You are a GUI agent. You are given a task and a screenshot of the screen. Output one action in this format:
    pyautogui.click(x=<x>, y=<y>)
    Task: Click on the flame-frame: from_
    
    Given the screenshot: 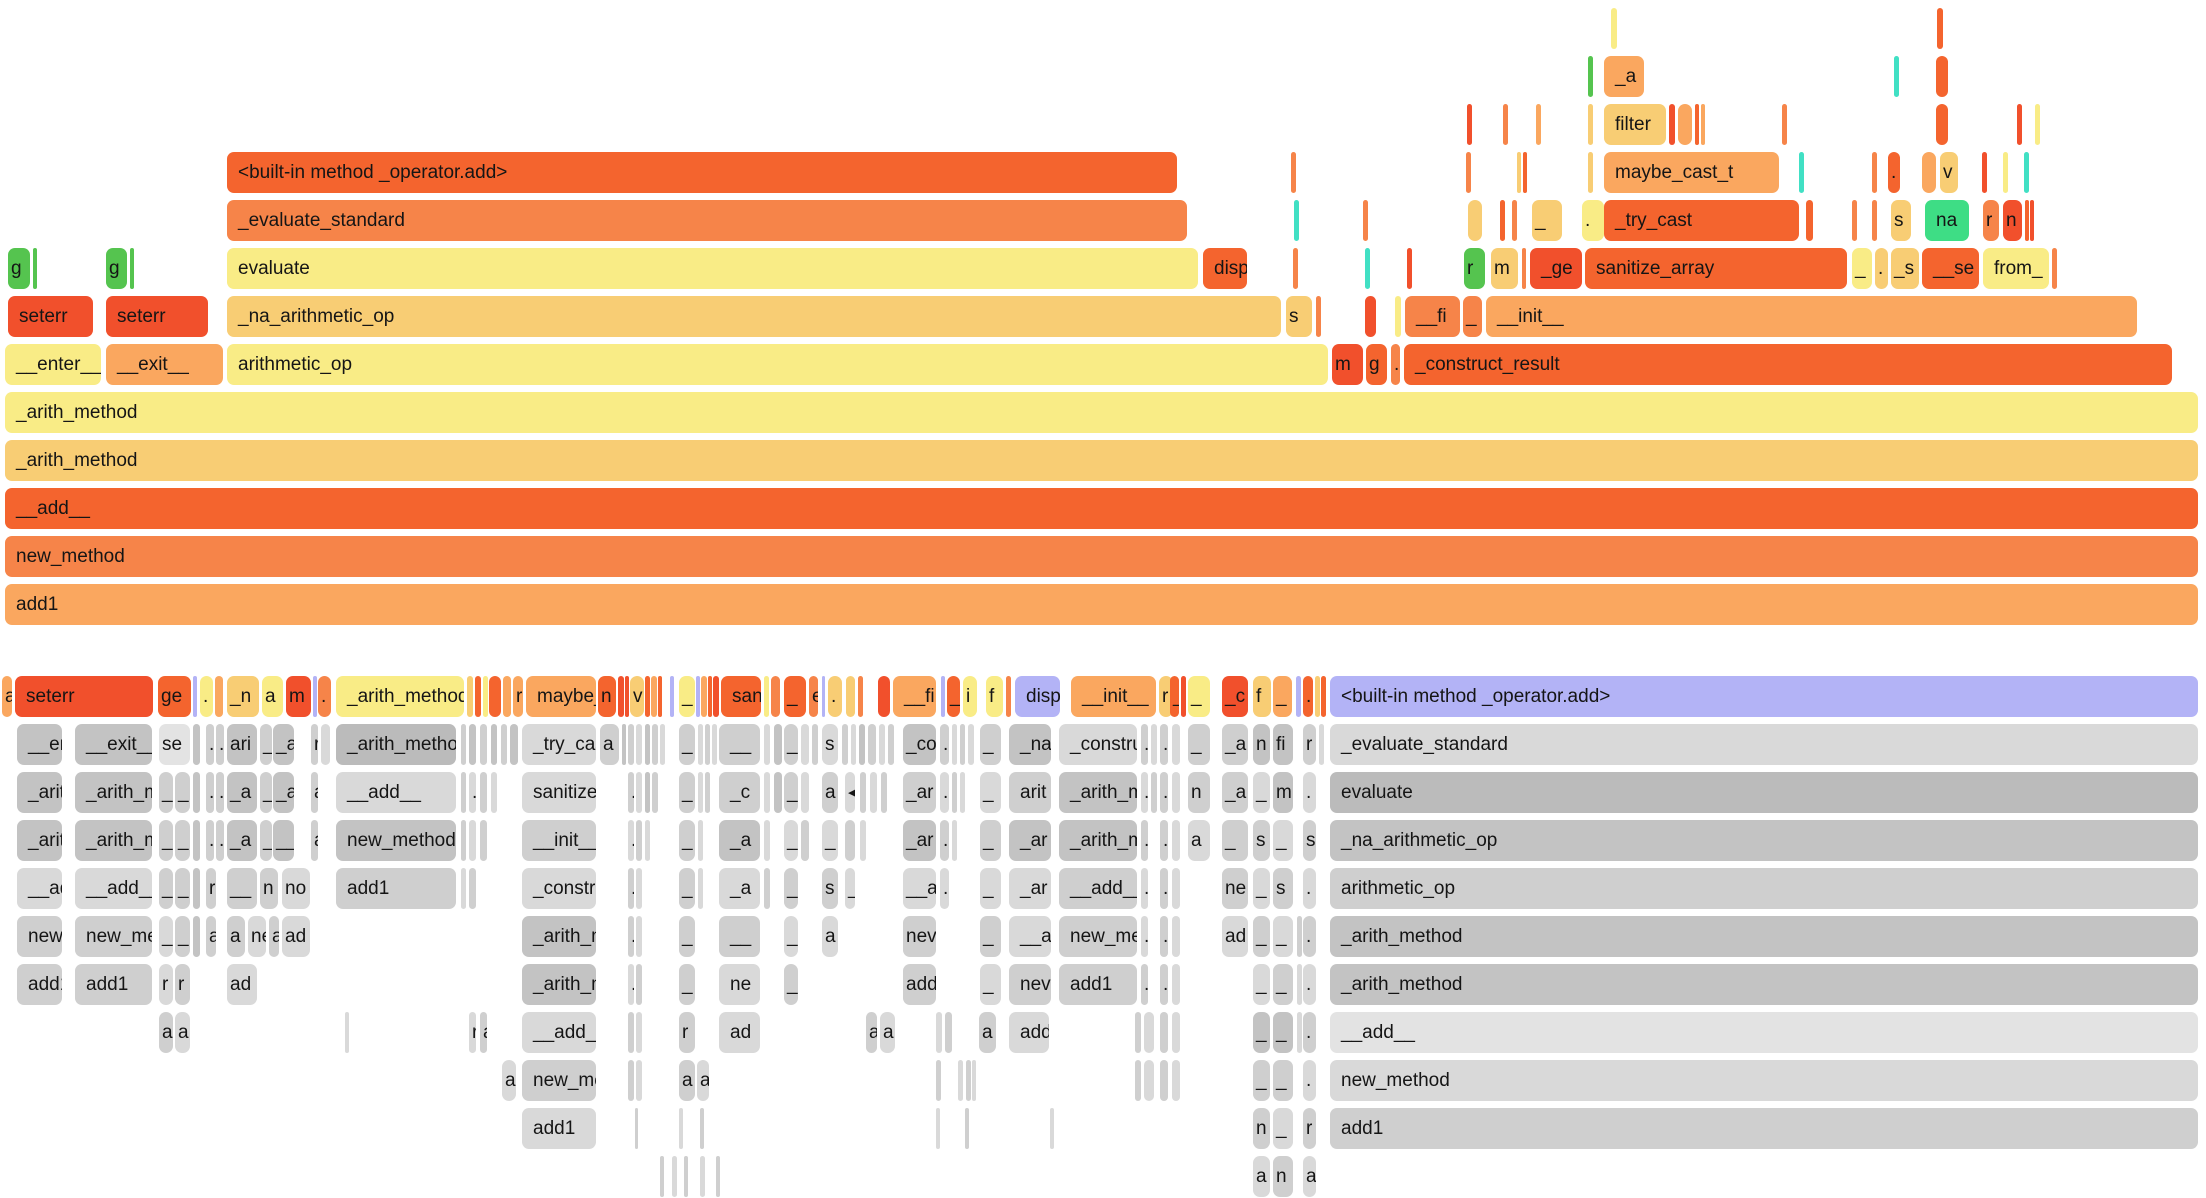 What is the action you would take?
    pyautogui.click(x=2016, y=268)
    